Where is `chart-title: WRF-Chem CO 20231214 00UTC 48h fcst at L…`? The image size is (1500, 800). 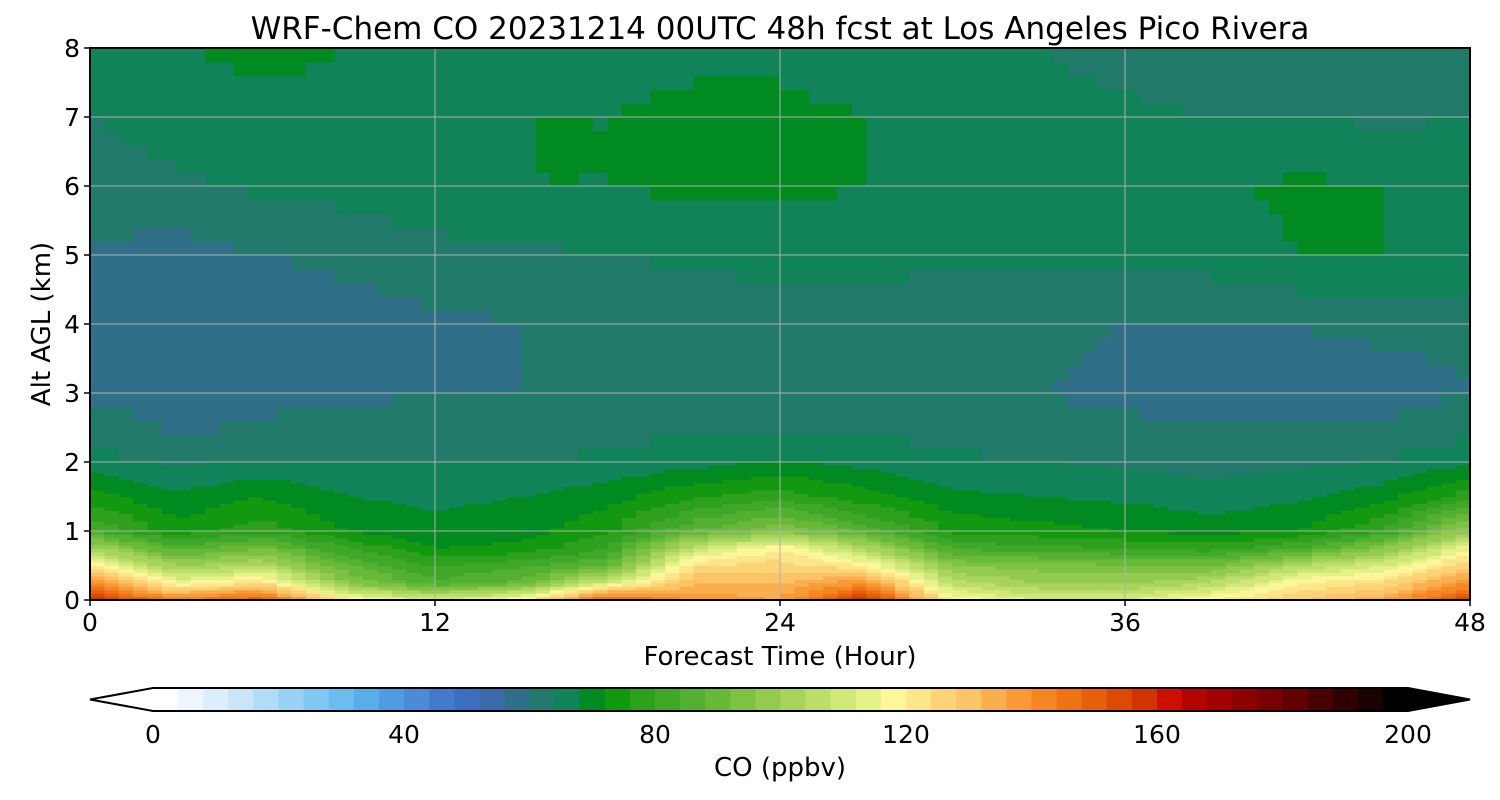 chart-title: WRF-Chem CO 20231214 00UTC 48h fcst at L… is located at coordinates (780, 29).